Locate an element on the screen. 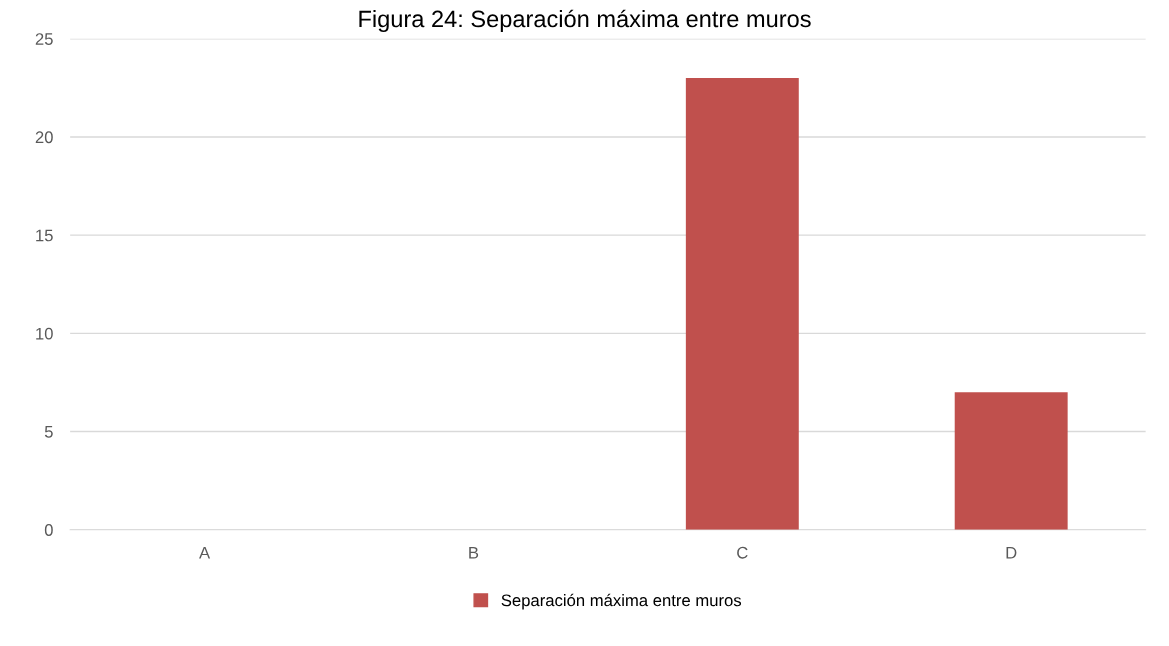  legend-label: Separación máxima entre muros is located at coordinates (621, 601).